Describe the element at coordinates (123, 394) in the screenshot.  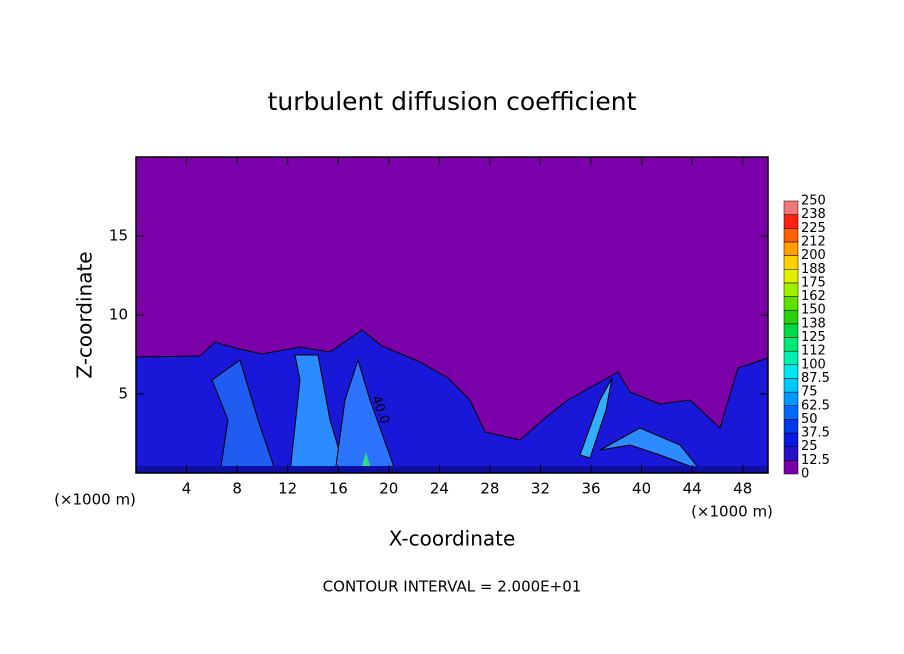
I see `y-tick-label: 5` at that location.